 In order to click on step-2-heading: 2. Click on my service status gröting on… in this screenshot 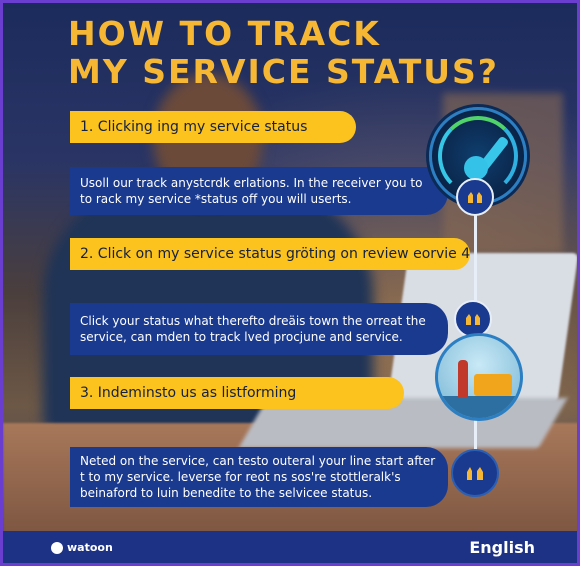, I will do `click(270, 254)`.